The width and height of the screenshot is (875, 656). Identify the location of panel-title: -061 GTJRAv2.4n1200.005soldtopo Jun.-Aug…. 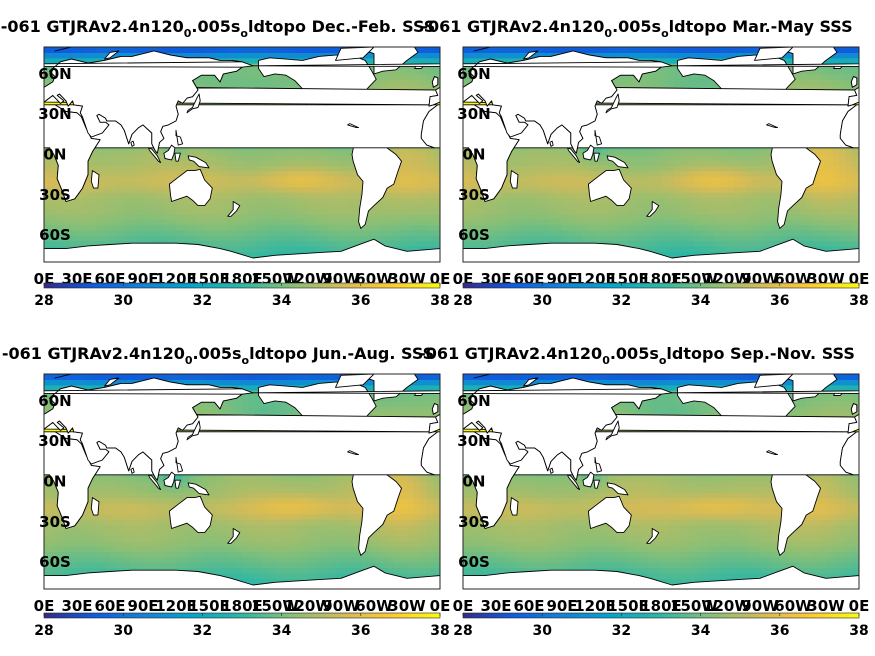
(218, 355).